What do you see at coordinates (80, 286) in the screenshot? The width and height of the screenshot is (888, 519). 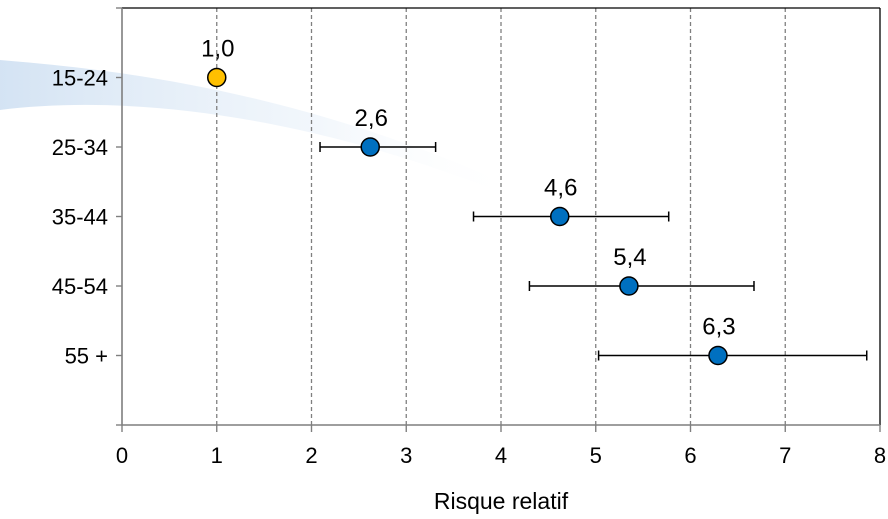 I see `y-category-label: 45-54` at bounding box center [80, 286].